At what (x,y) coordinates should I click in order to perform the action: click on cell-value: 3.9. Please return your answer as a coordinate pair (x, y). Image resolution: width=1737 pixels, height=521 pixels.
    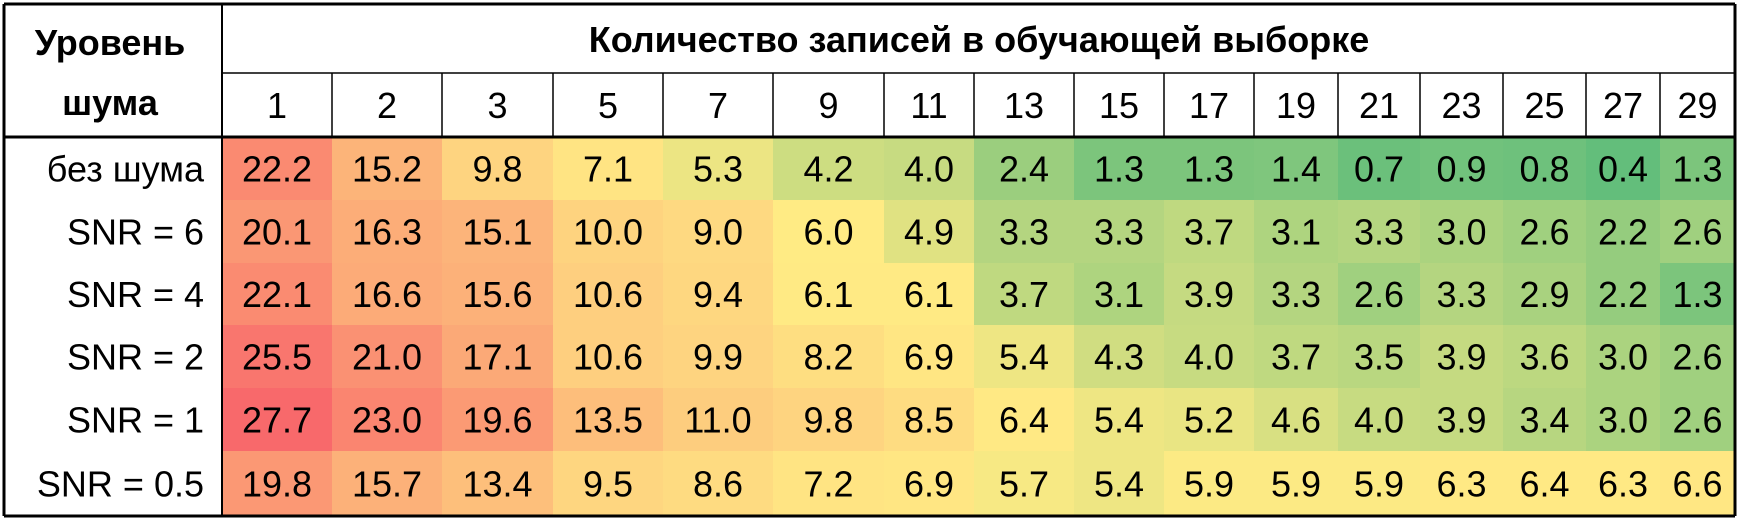
    Looking at the image, I should click on (1461, 357).